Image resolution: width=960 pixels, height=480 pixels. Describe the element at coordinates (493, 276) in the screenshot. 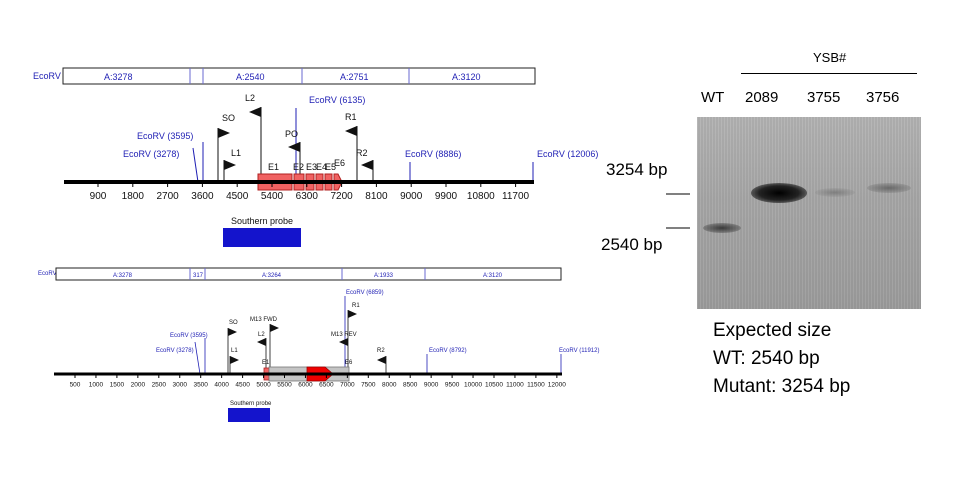

I see `svg-text: A:3120` at that location.